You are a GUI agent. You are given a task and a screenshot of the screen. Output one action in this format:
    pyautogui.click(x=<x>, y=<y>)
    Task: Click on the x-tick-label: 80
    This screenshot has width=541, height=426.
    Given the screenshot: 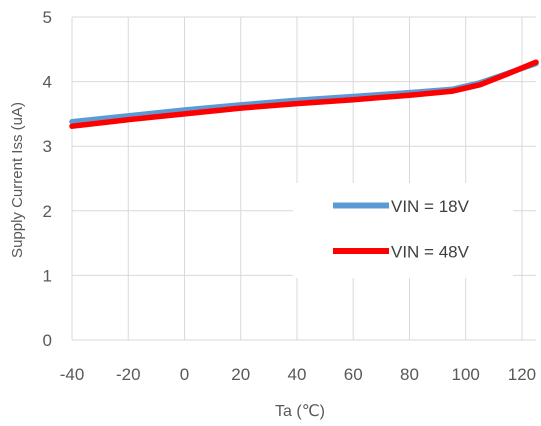 What is the action you would take?
    pyautogui.click(x=409, y=374)
    